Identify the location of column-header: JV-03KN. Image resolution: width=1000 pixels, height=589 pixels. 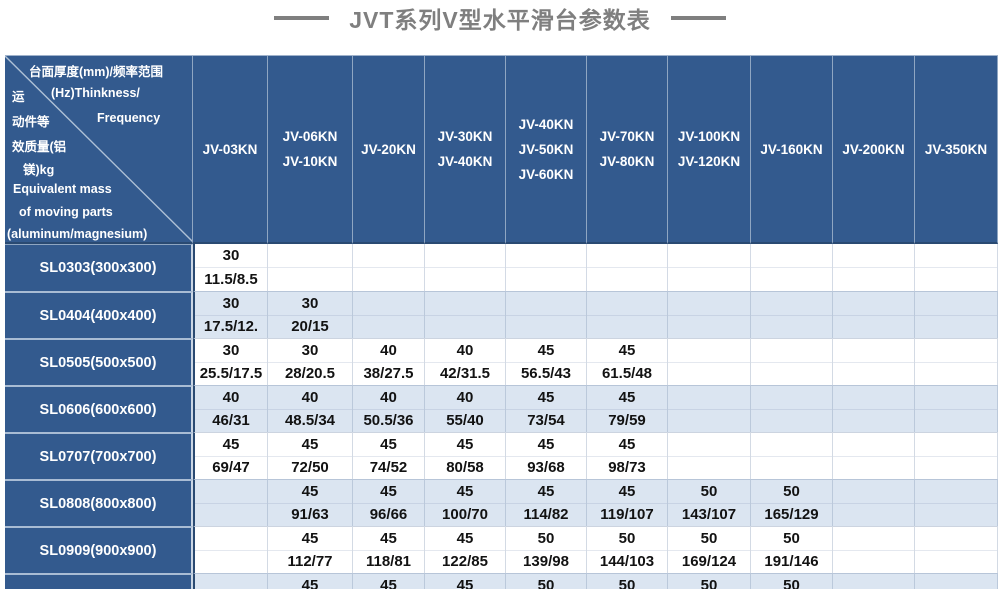
(230, 150).